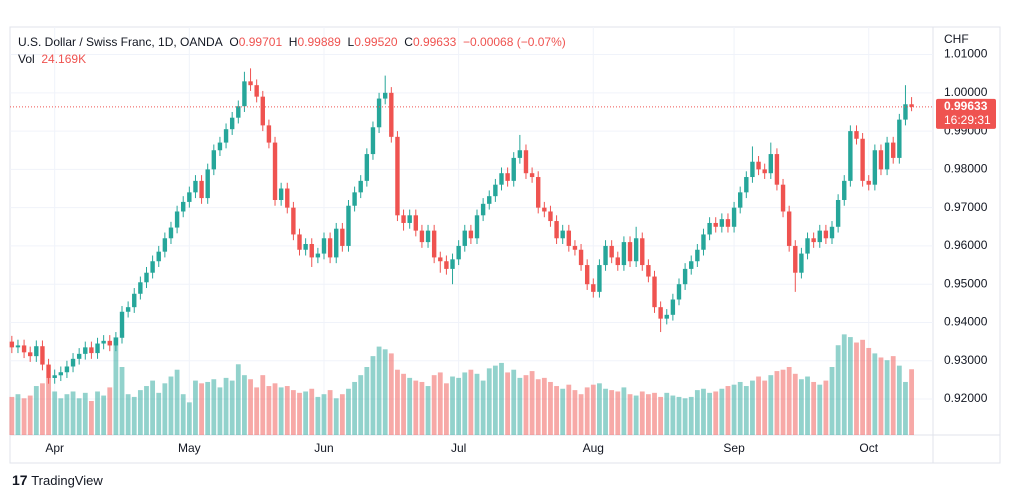  I want to click on y-tick-label: 0.92000, so click(966, 398).